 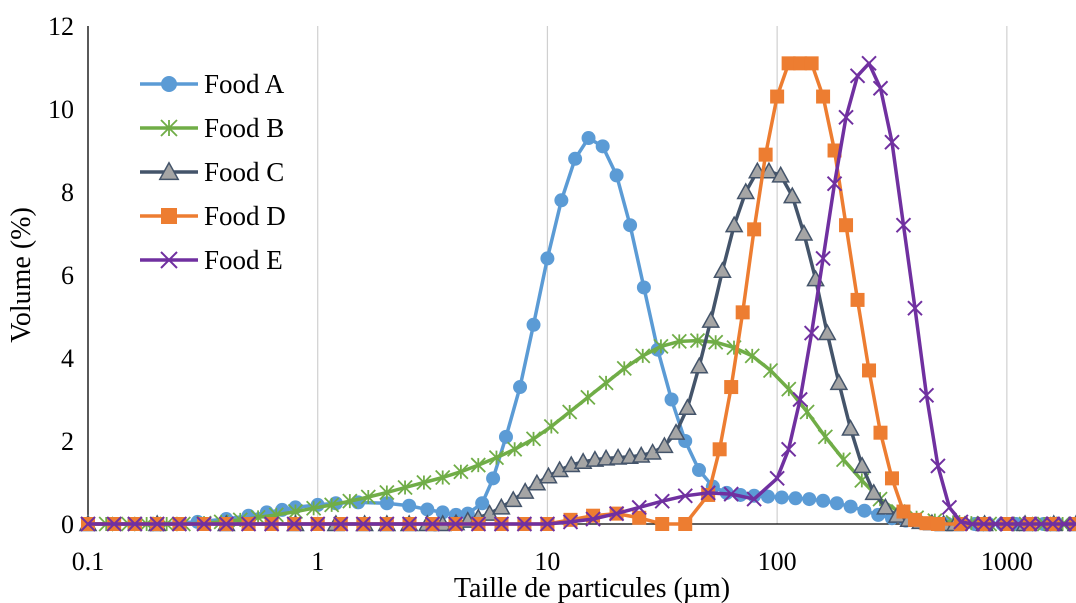 What do you see at coordinates (245, 216) in the screenshot?
I see `legend-label: Food D` at bounding box center [245, 216].